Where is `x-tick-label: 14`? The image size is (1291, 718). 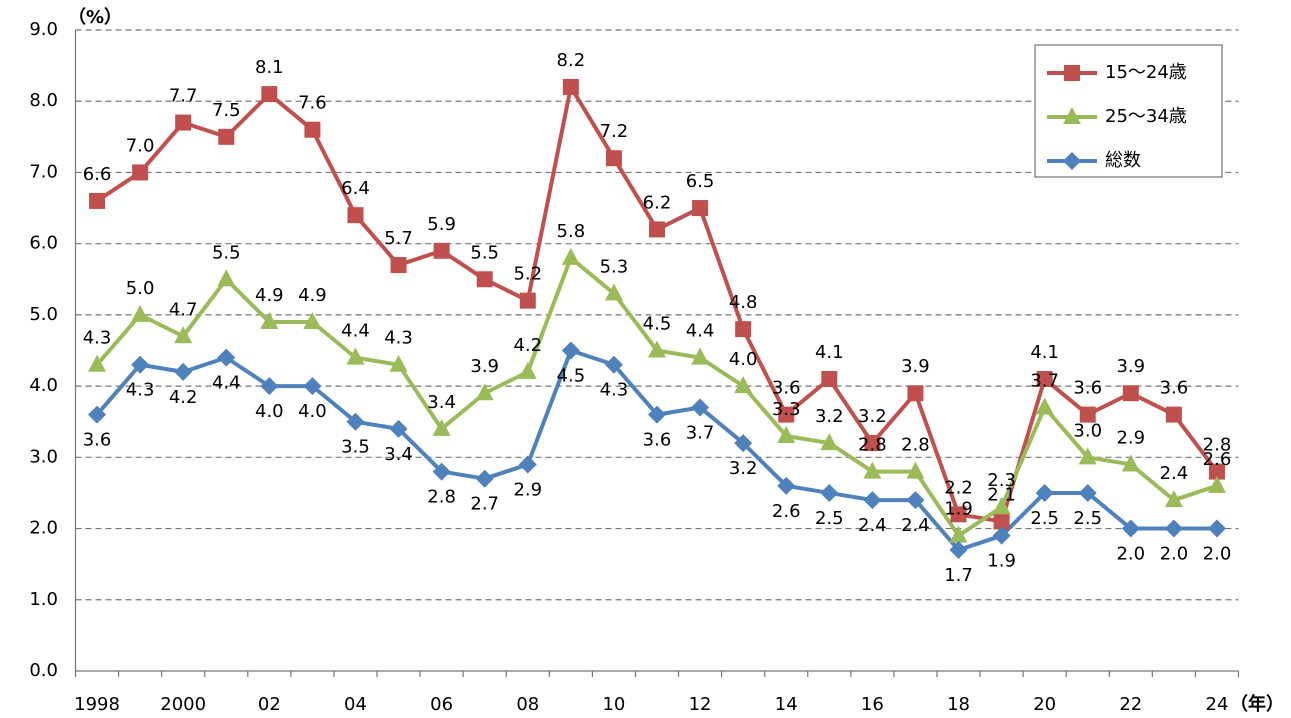
x-tick-label: 14 is located at coordinates (786, 704).